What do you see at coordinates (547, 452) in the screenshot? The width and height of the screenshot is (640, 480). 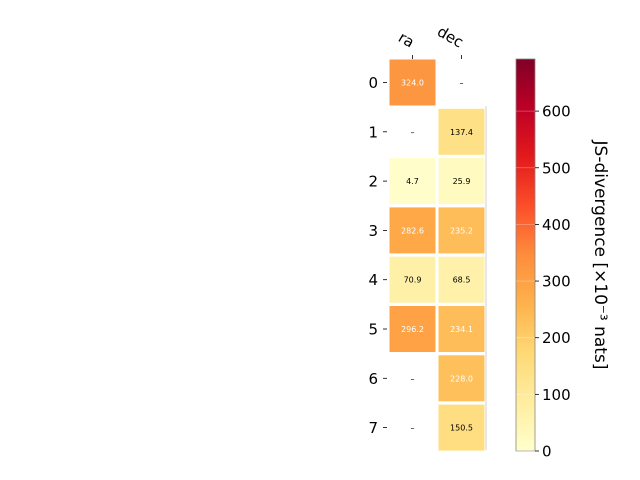 I see `colorbar-tick-label: 0` at bounding box center [547, 452].